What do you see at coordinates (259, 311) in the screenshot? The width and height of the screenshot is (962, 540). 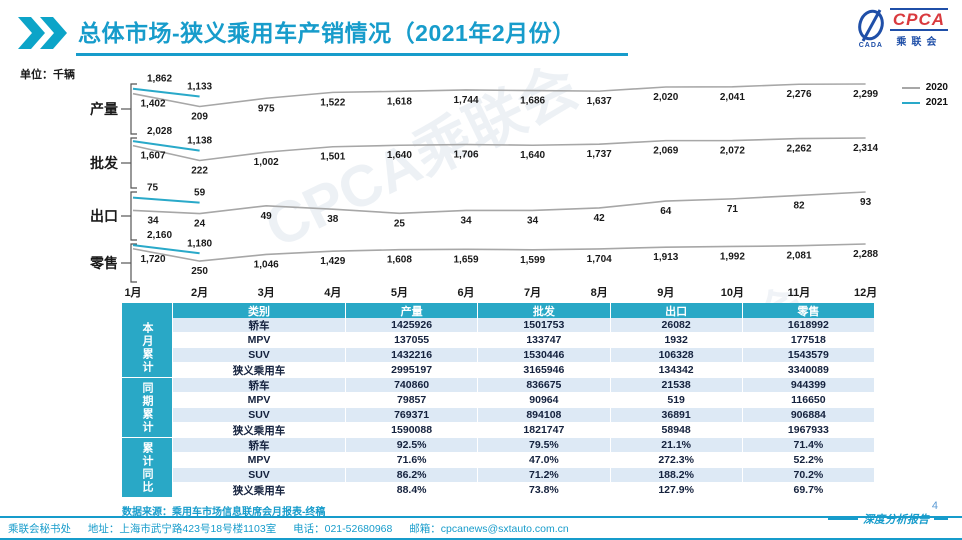 I see `table-column-header: 类别` at bounding box center [259, 311].